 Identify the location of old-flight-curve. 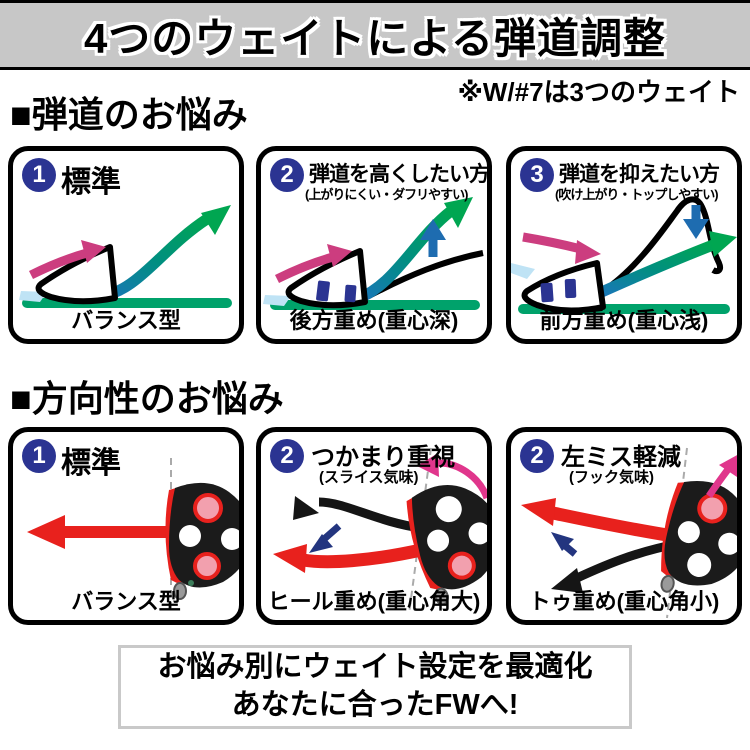
(662, 245).